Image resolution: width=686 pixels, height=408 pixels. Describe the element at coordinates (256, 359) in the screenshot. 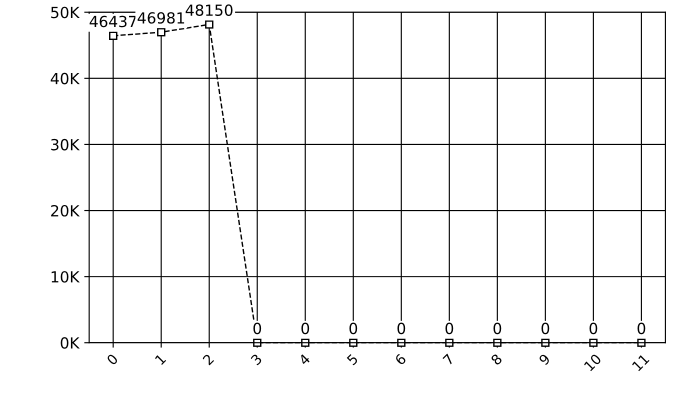

I see `x-tick-label: 3` at that location.